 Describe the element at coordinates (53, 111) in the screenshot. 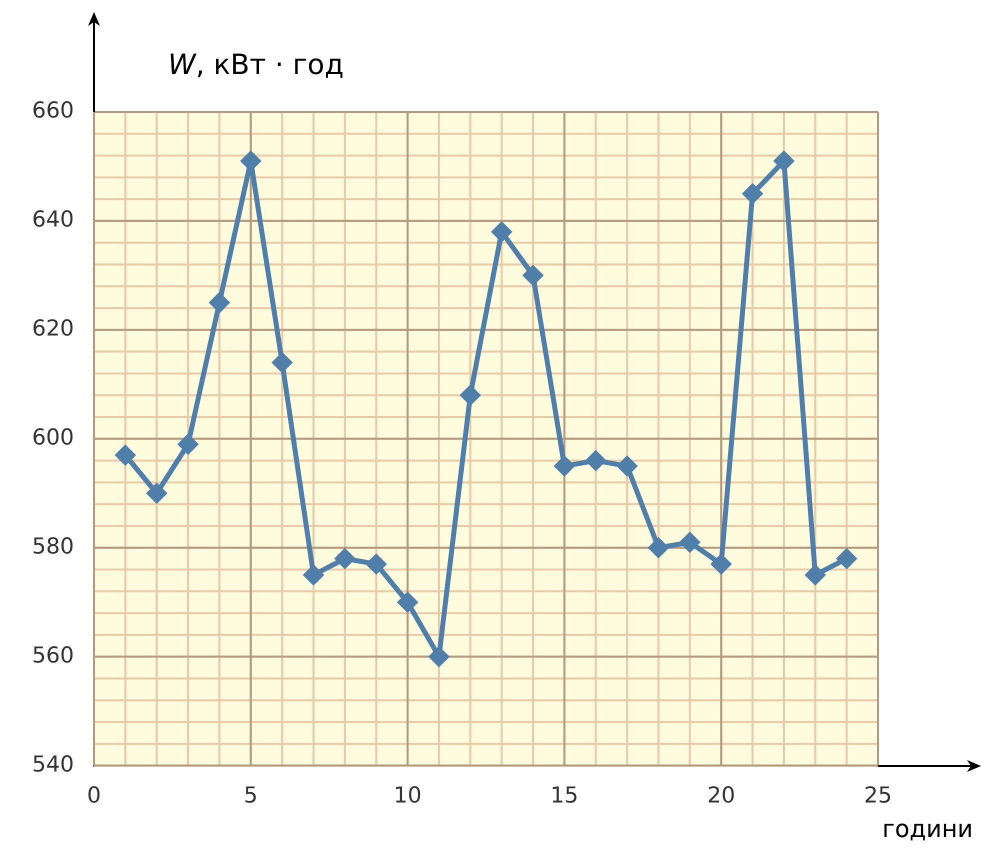

I see `y-tick-label: 660` at that location.